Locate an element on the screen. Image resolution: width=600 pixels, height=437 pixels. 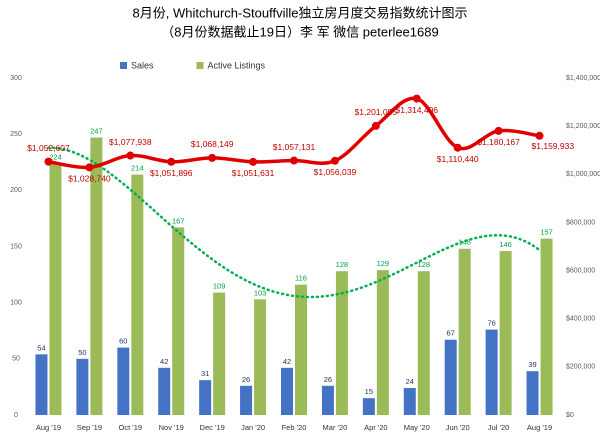
y2-tick-label: $1,000,000 is located at coordinates (583, 174).